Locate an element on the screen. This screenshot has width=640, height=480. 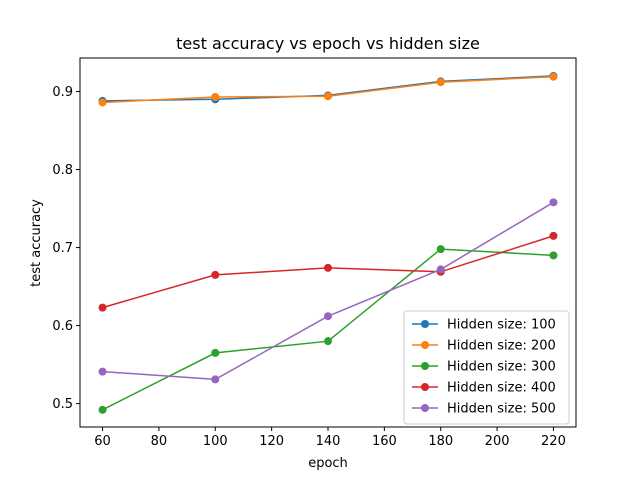
y-tick-label: 0.8 is located at coordinates (62, 170).